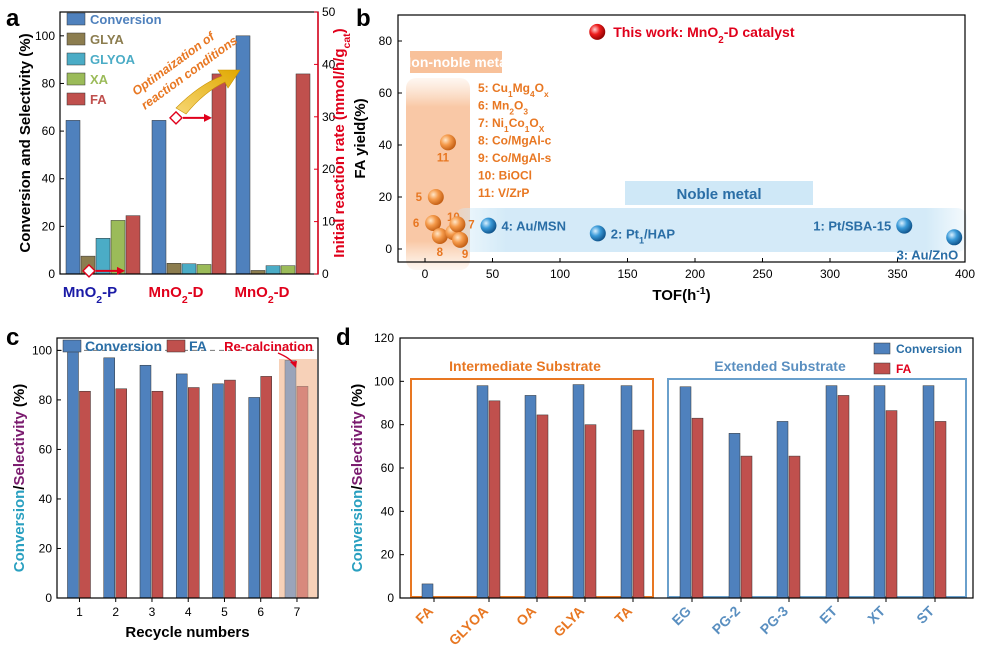 This screenshot has height=652, width=984. Describe the element at coordinates (721, 39) in the screenshot. I see `highlight-label-part: 2` at that location.